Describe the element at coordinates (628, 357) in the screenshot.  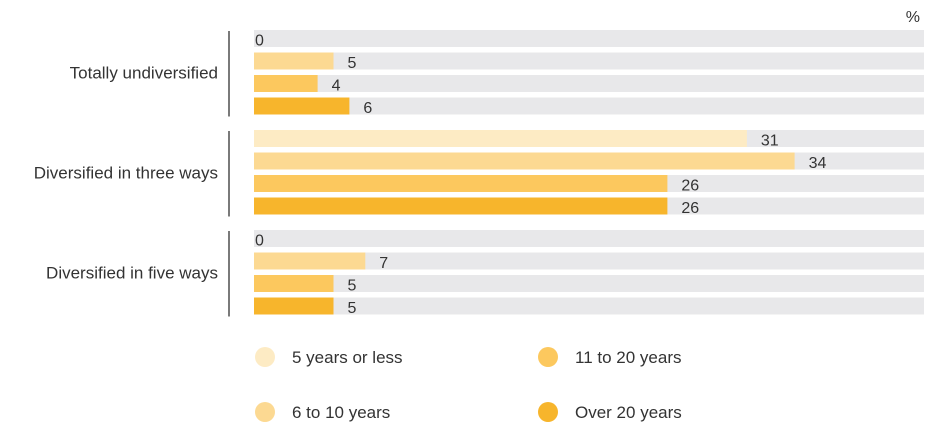
I see `legend-label: 11 to 20 years` at that location.